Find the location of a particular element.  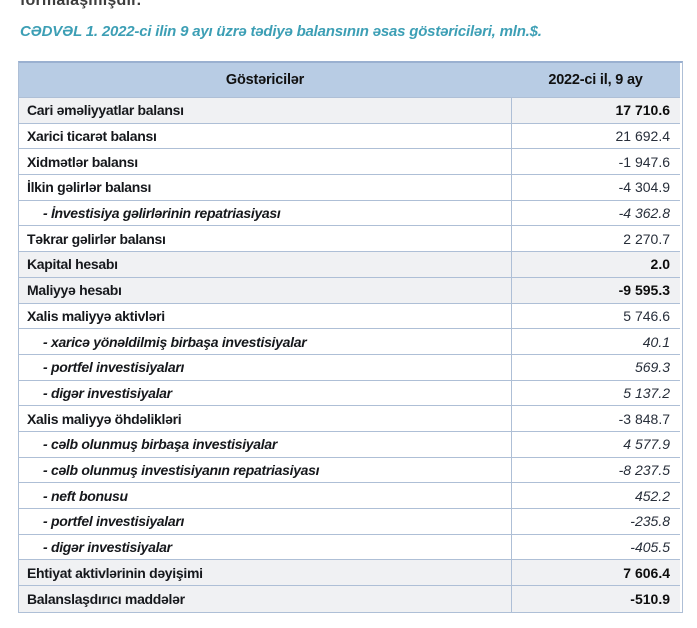

clipped-paragraph-text: formalaşmışdır. is located at coordinates (81, 4).